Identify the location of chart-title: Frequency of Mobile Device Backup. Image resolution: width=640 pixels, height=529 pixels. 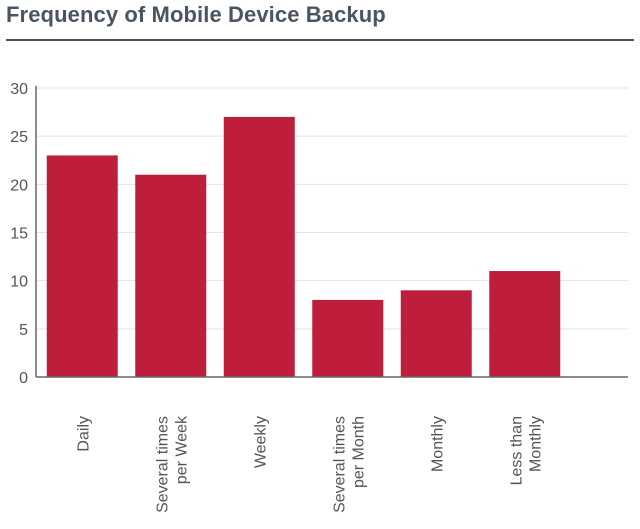
(196, 14).